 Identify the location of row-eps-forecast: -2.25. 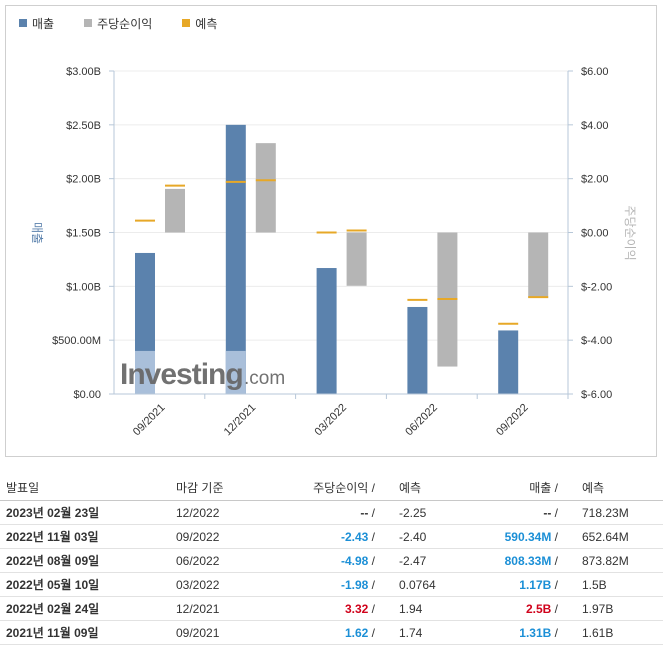
(413, 513).